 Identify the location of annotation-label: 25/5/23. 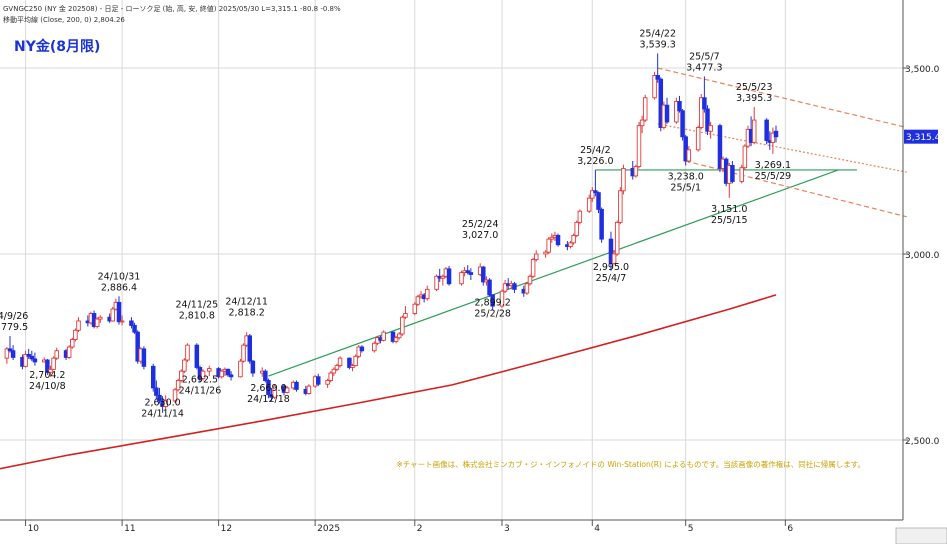
(754, 87).